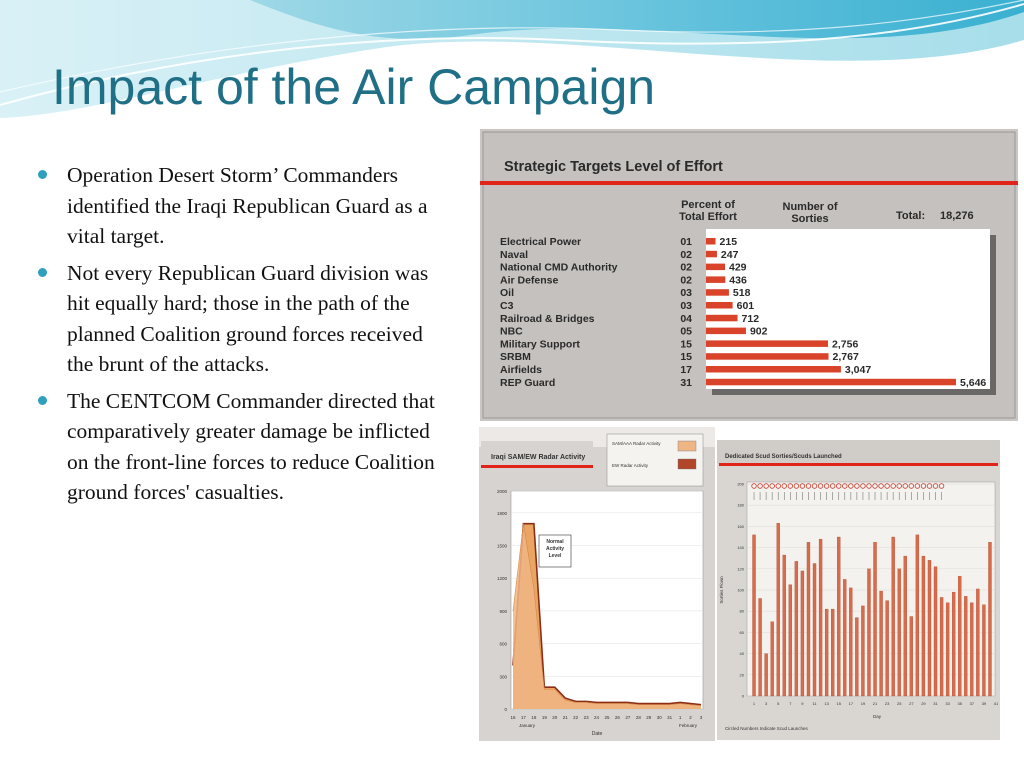 The image size is (1024, 768). What do you see at coordinates (738, 280) in the screenshot?
I see `bar-value-label: 436` at bounding box center [738, 280].